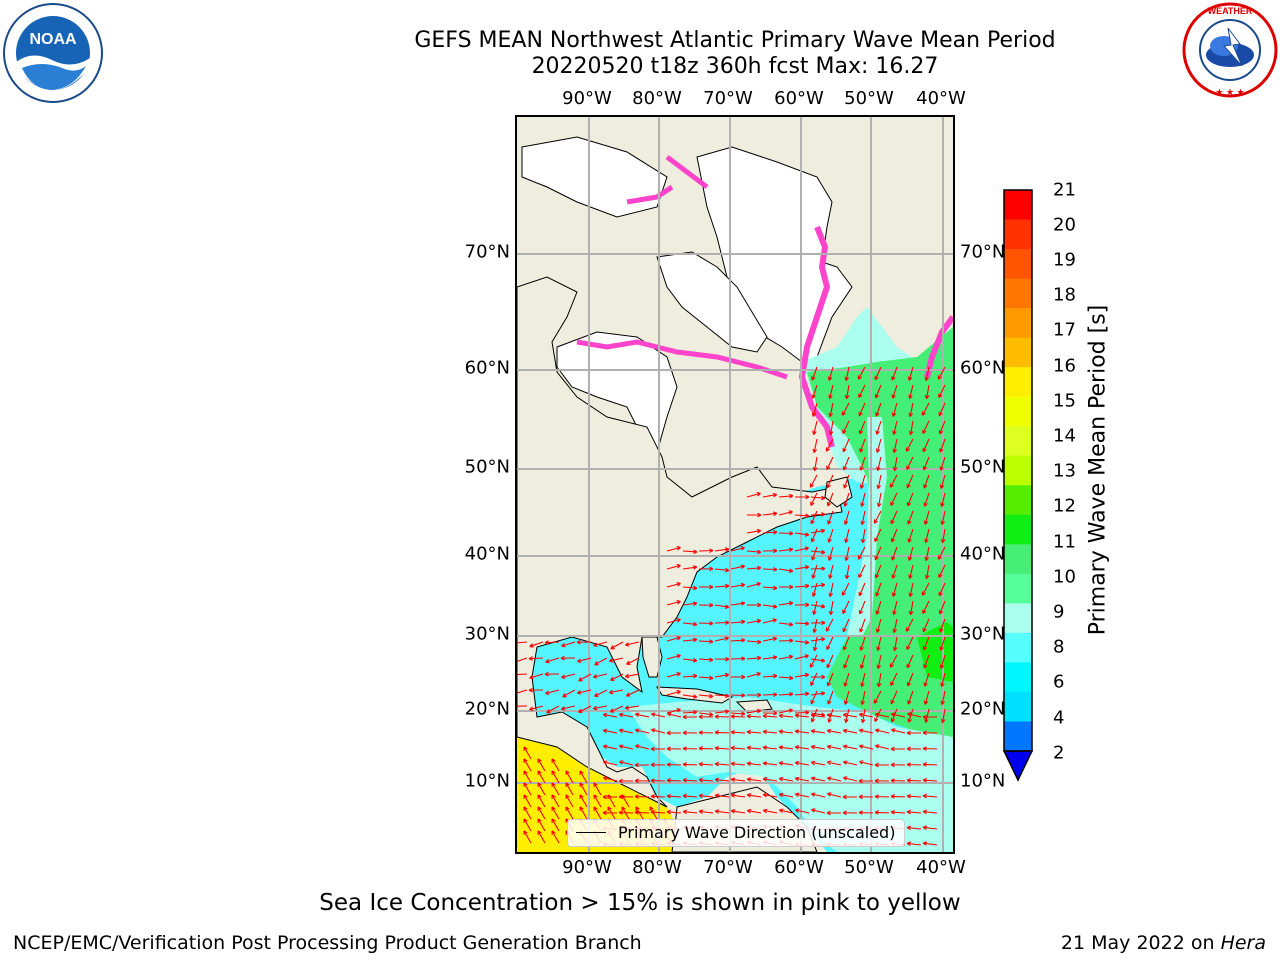 The height and width of the screenshot is (960, 1280). I want to click on plot-subtitle: 20220520 t18z 360h fcst Max: 16.27, so click(735, 66).